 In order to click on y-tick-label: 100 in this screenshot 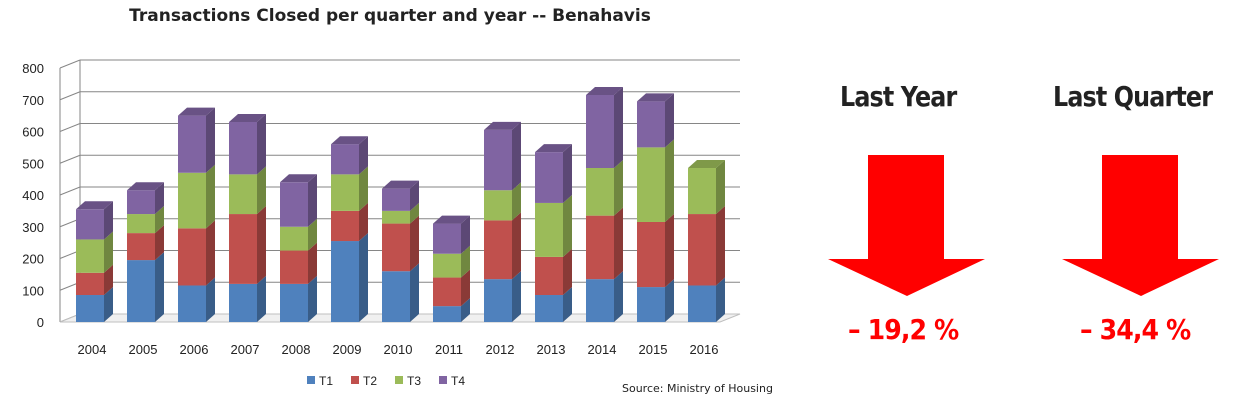, I will do `click(33, 290)`.